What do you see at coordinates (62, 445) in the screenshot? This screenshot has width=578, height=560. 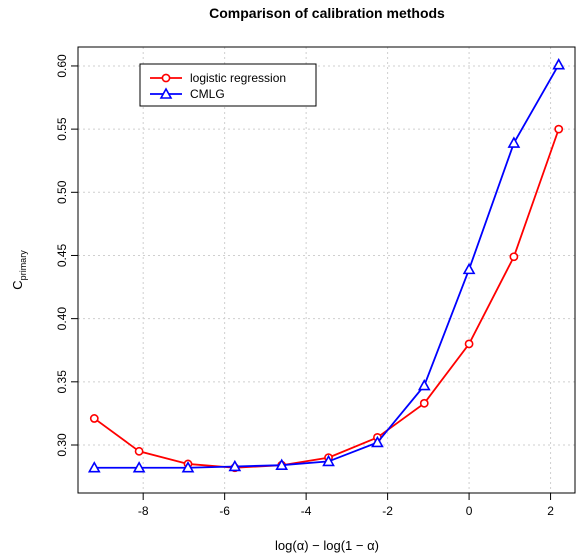 I see `y-tick-label: 0.30` at bounding box center [62, 445].